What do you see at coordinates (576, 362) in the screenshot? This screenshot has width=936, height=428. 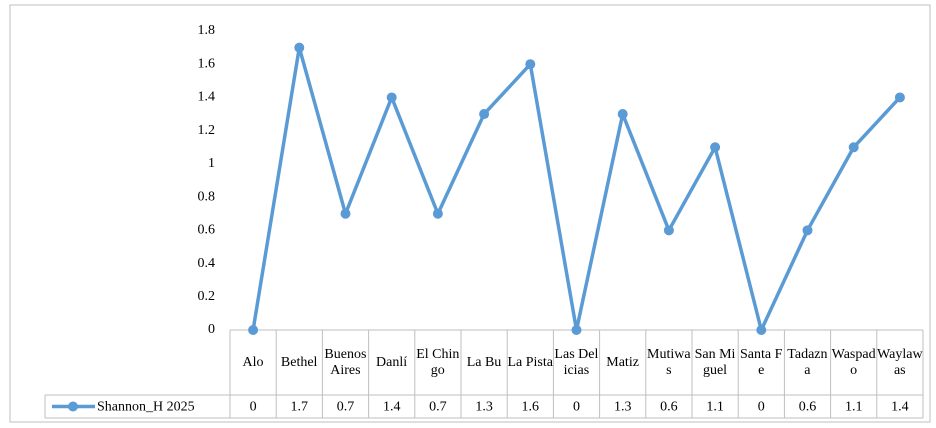 I see `x-tick-label: Las Delicias` at bounding box center [576, 362].